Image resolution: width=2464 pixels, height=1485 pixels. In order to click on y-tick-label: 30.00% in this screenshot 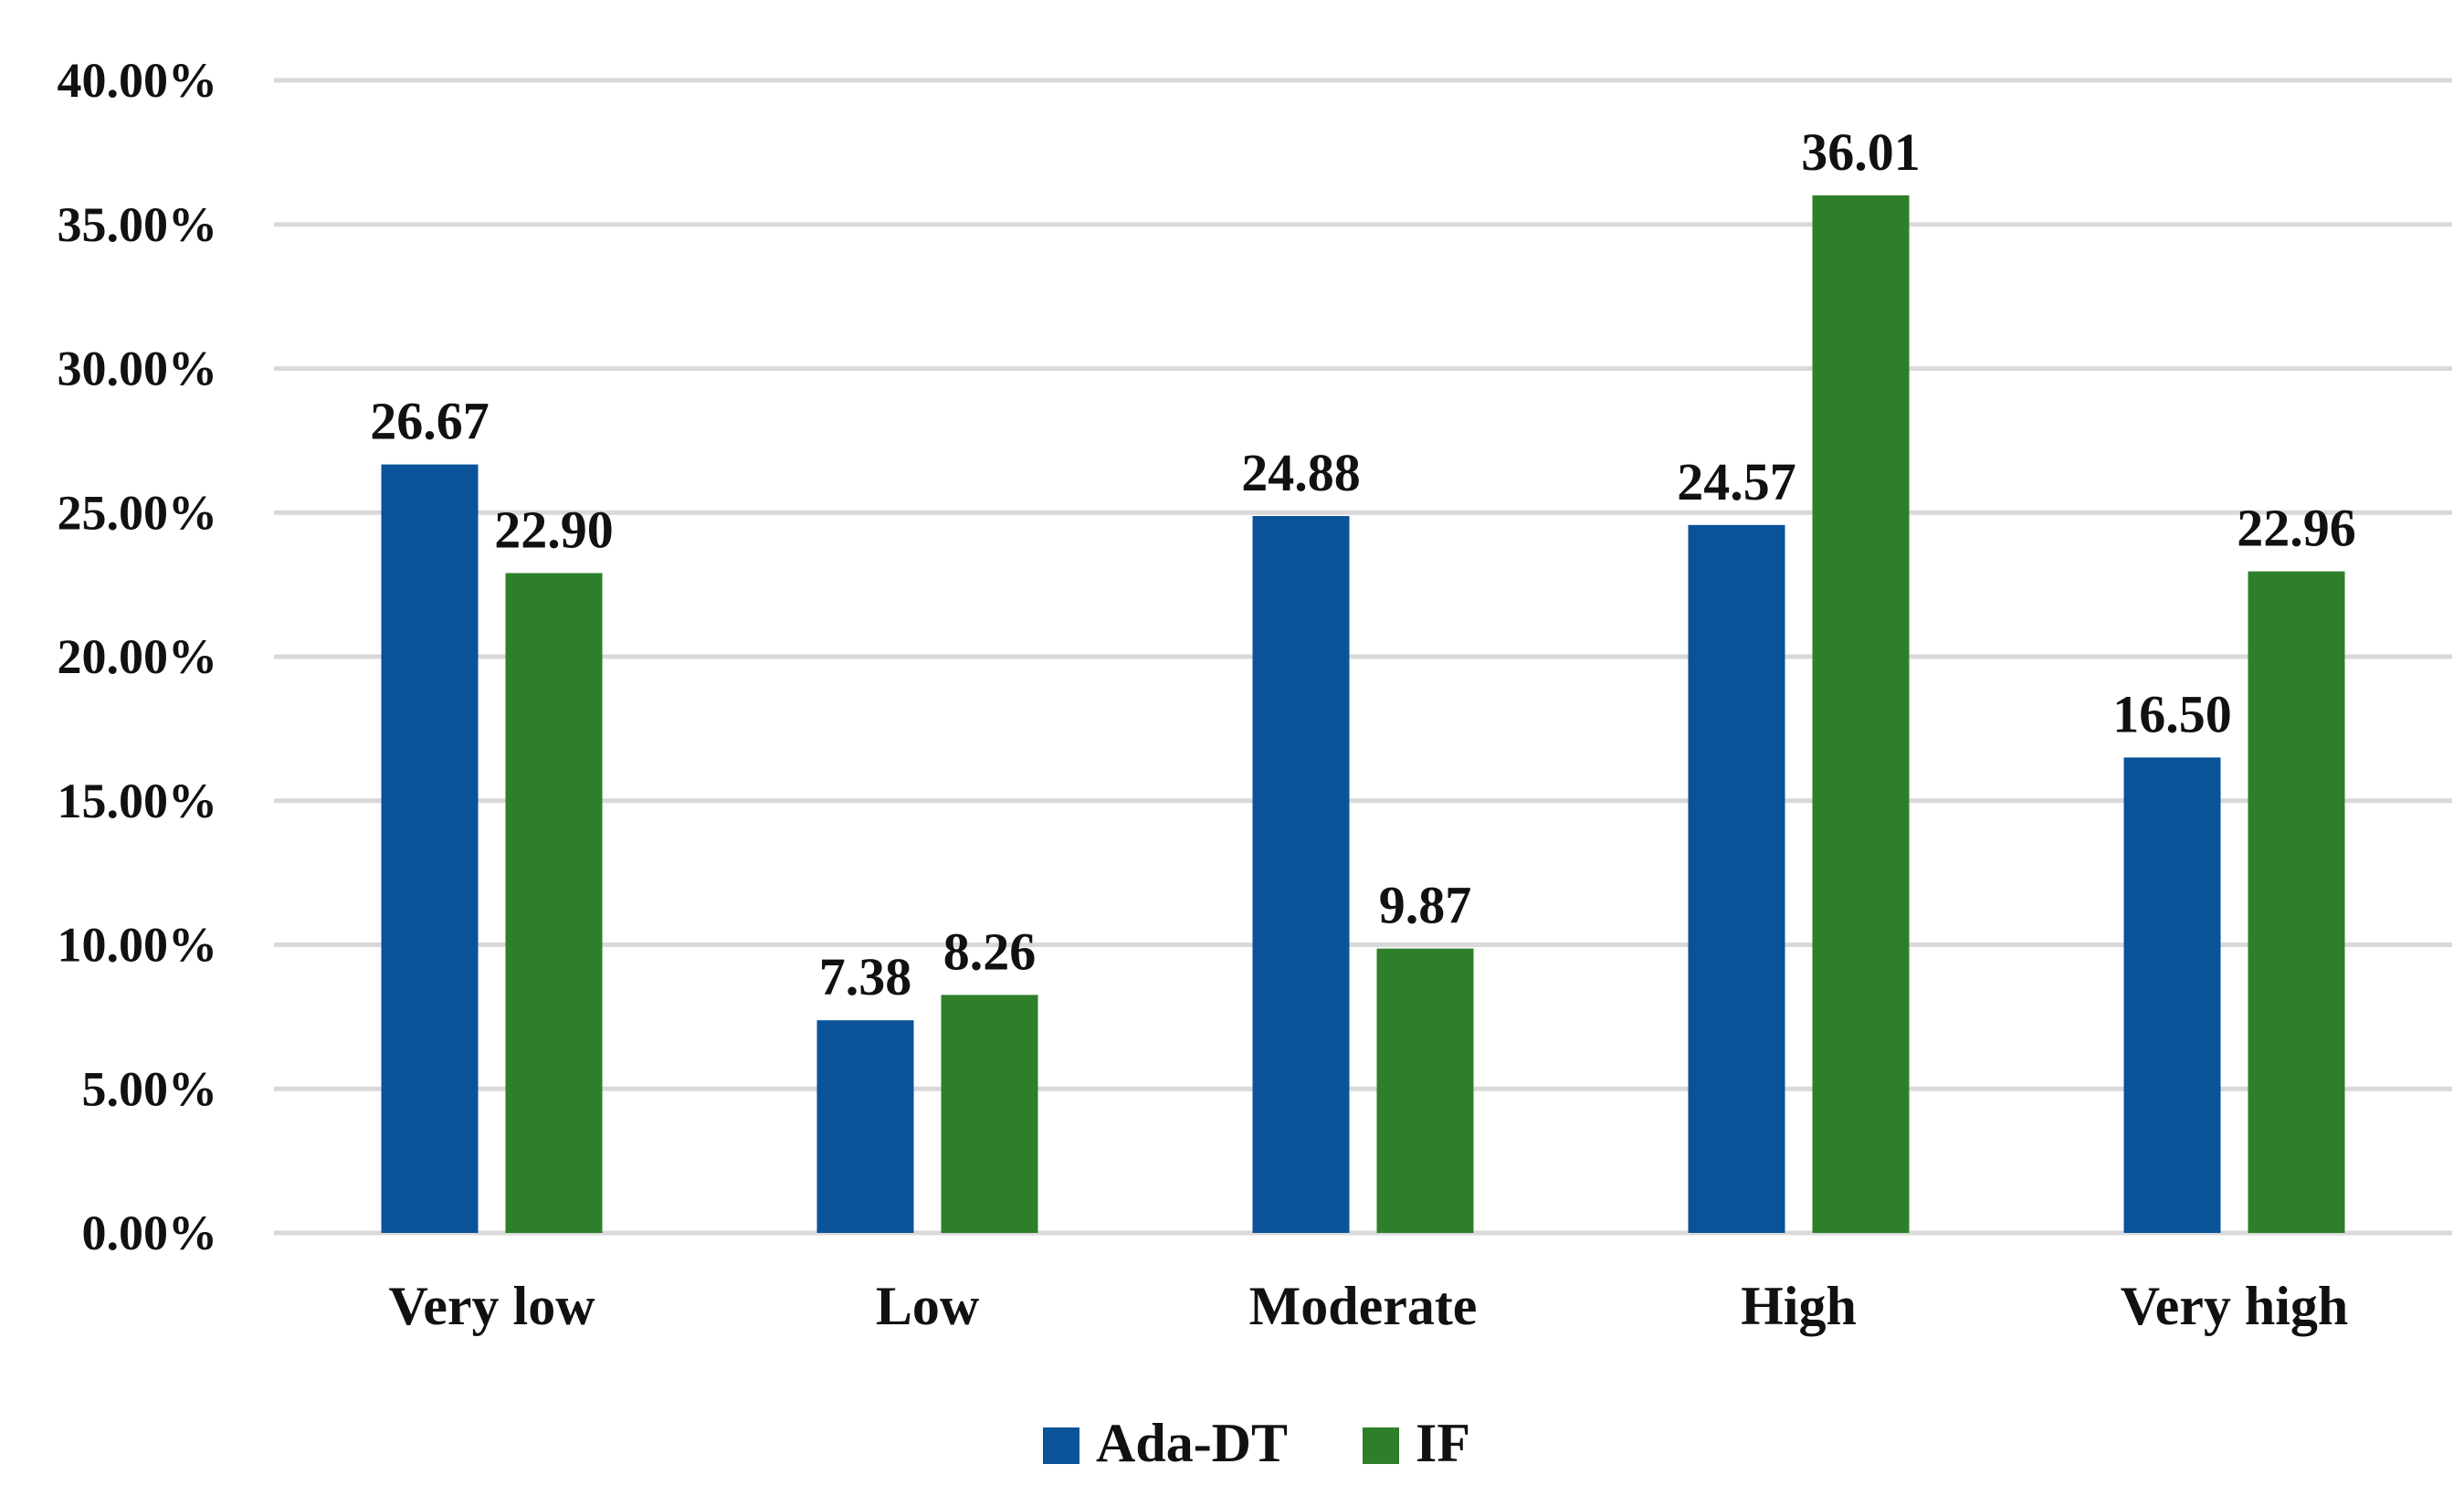, I will do `click(138, 369)`.